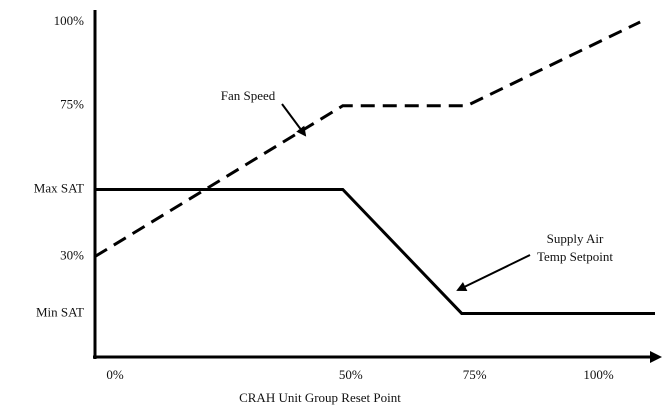 The width and height of the screenshot is (663, 410). I want to click on y-tick-label: 75%, so click(72, 104).